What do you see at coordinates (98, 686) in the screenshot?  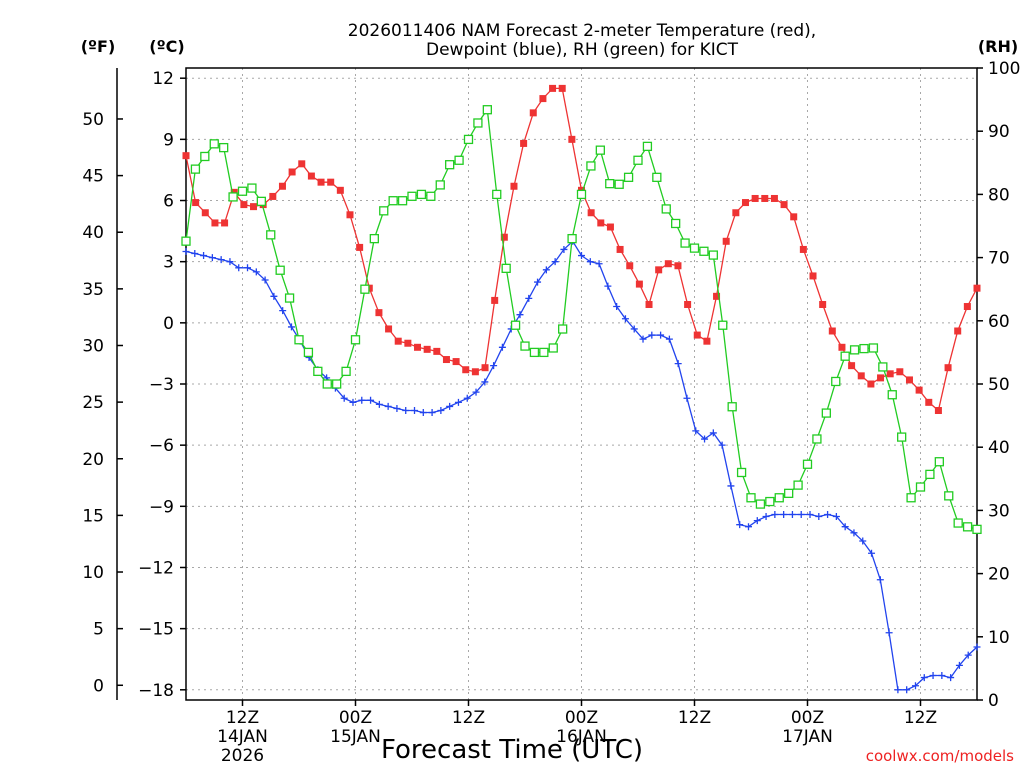 I see `fahrenheit-tick-label: 0` at bounding box center [98, 686].